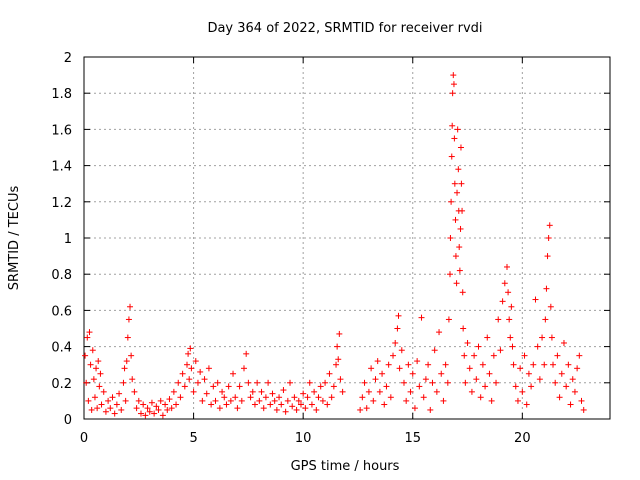  I want to click on x-tick-label: 20, so click(522, 438).